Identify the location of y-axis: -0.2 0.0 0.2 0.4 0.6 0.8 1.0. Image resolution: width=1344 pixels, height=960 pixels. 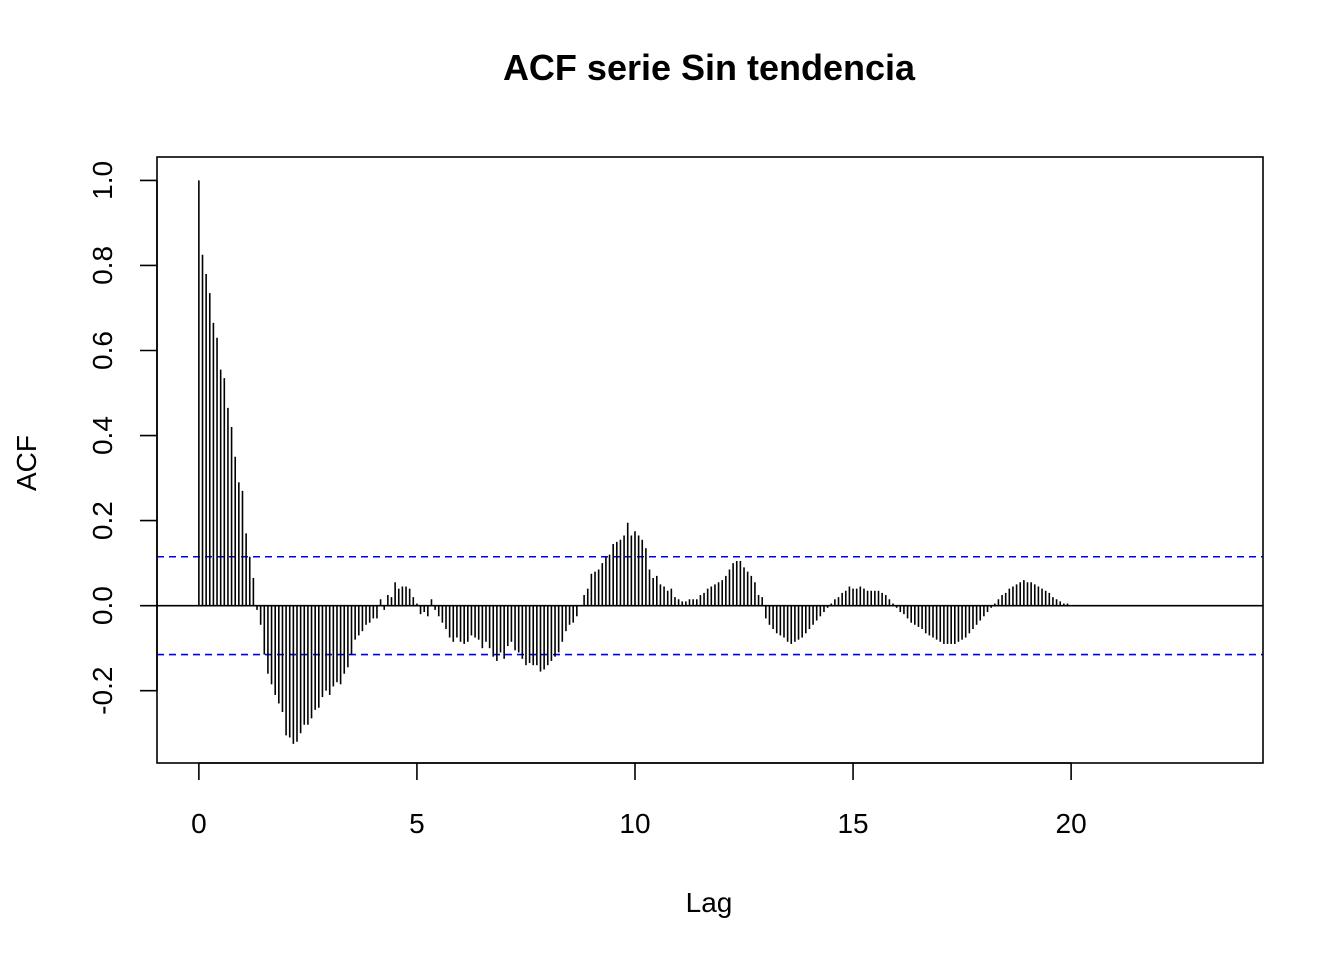
(122, 438).